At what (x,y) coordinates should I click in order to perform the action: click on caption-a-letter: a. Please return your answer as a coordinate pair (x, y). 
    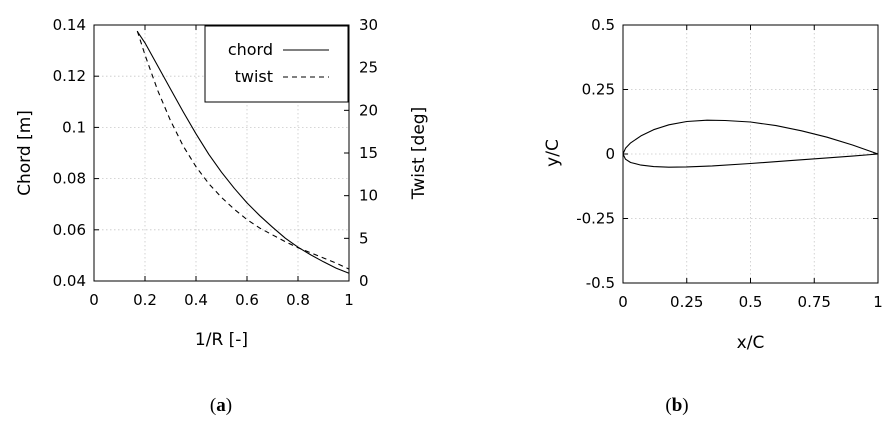
    Looking at the image, I should click on (221, 405).